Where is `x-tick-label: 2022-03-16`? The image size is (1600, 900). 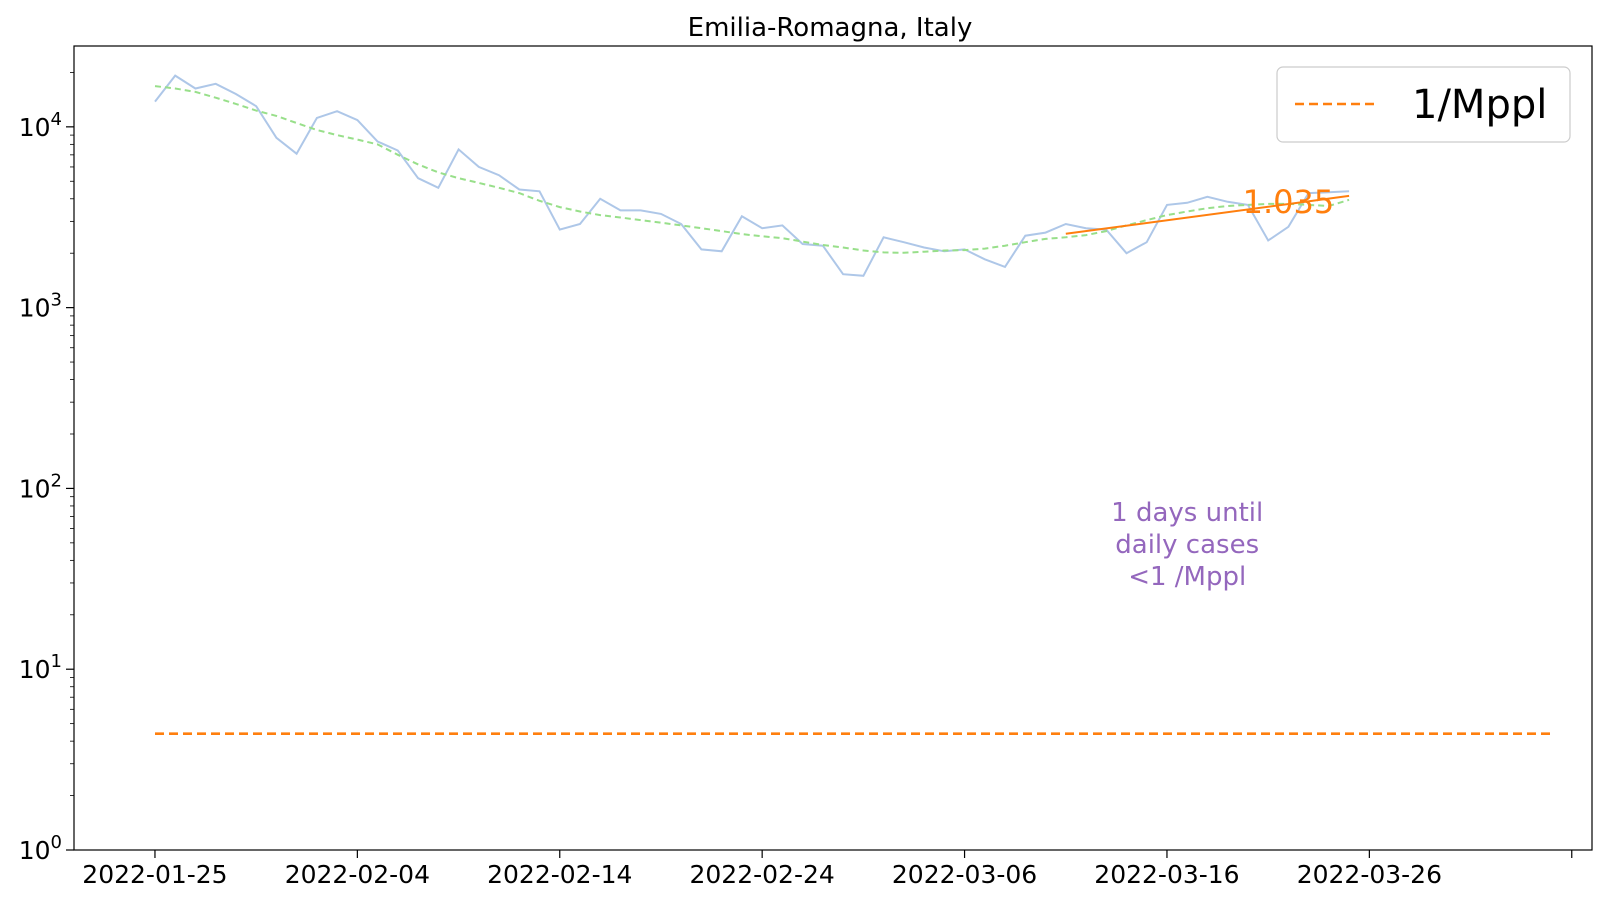
x-tick-label: 2022-03-16 is located at coordinates (1166, 874).